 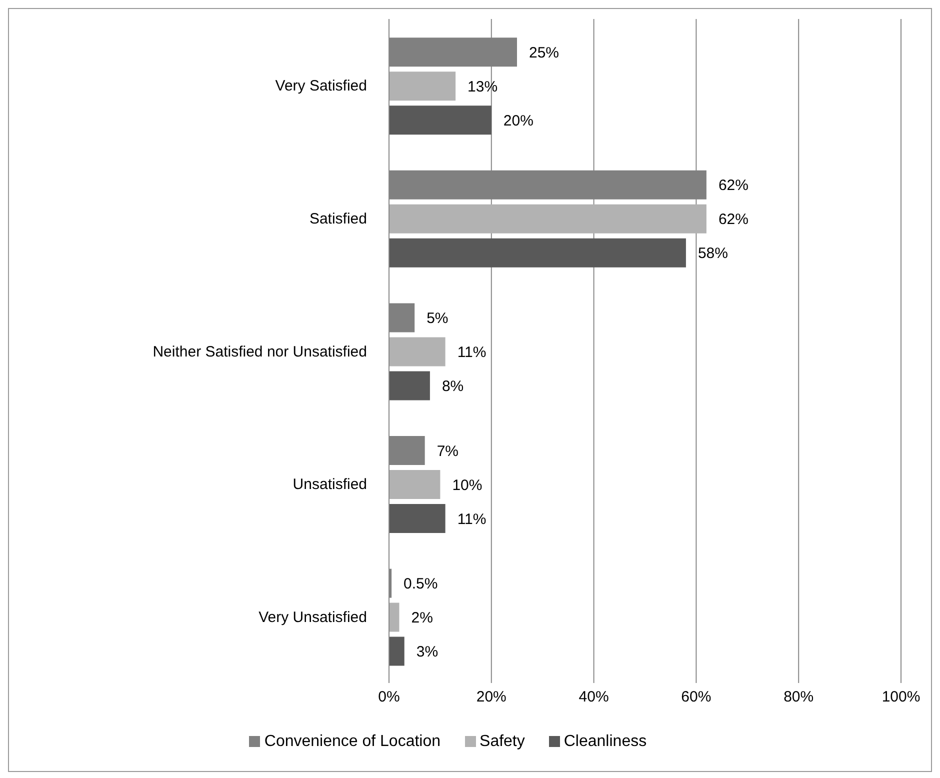 I want to click on legend-label: Convenience of Location, so click(x=352, y=741).